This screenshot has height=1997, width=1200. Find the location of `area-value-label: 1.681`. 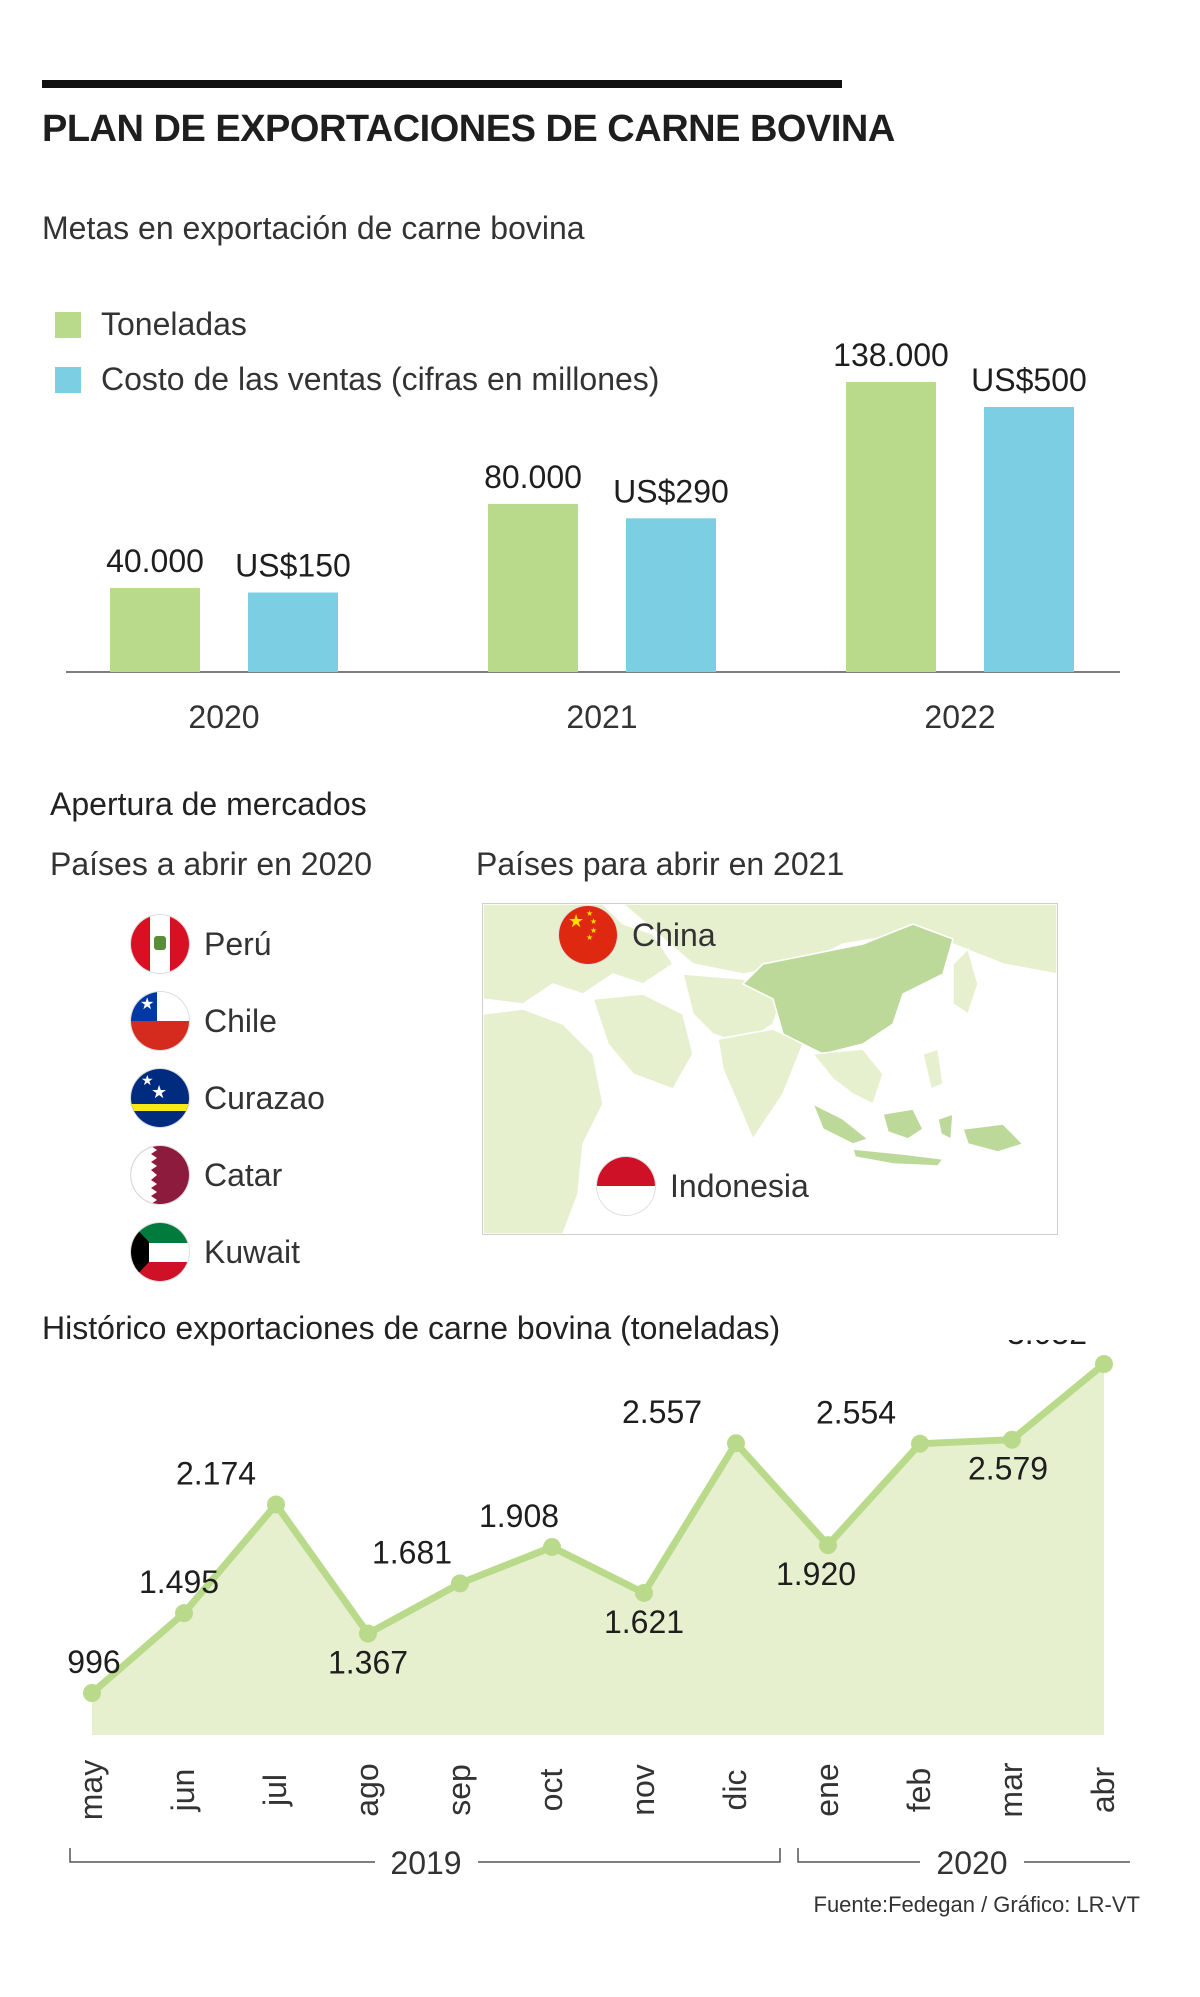

area-value-label: 1.681 is located at coordinates (412, 1552).